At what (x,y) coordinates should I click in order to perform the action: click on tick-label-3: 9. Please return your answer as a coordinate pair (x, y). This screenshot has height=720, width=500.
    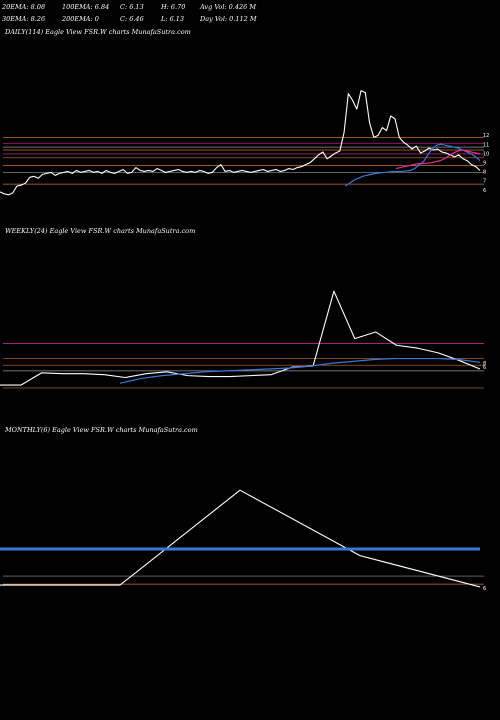
    Looking at the image, I should click on (484, 163).